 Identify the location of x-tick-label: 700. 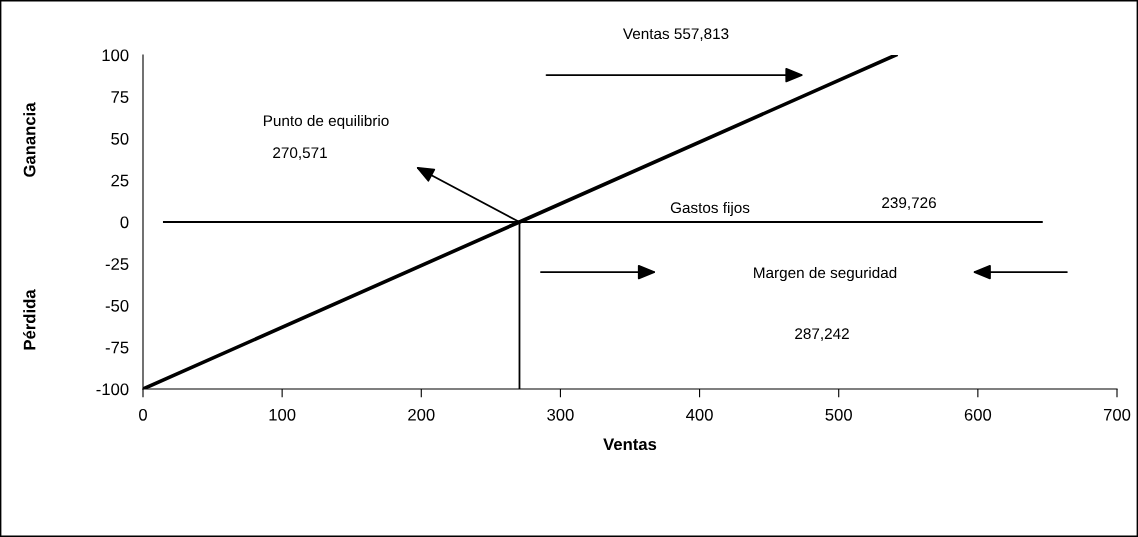
(1117, 414).